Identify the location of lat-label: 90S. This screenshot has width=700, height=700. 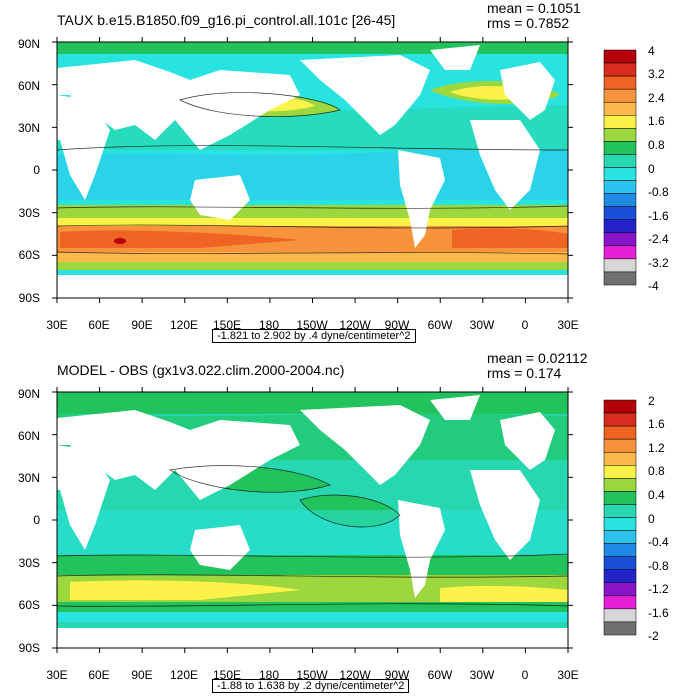
(29, 648).